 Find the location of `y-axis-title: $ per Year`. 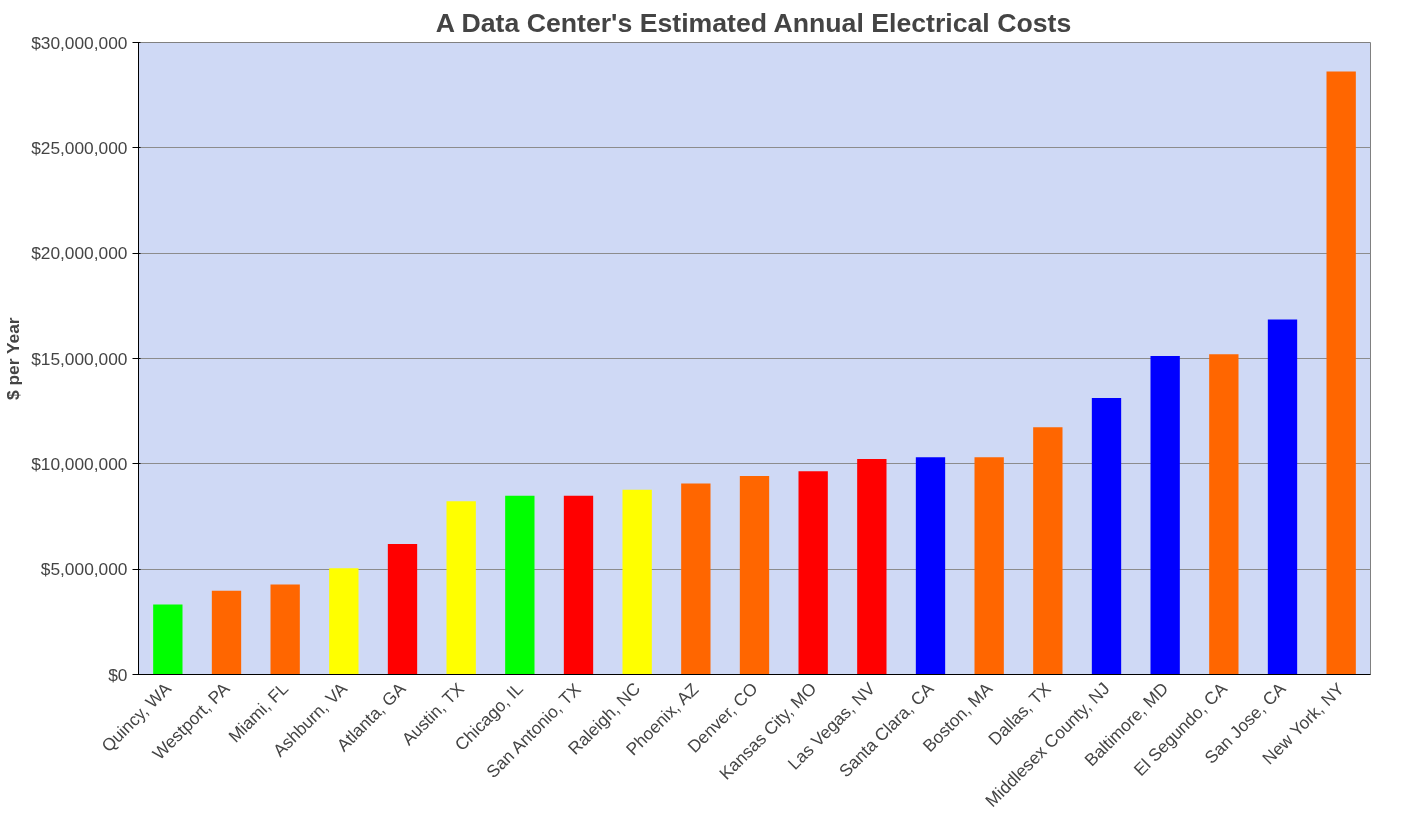

y-axis-title: $ per Year is located at coordinates (13, 358).